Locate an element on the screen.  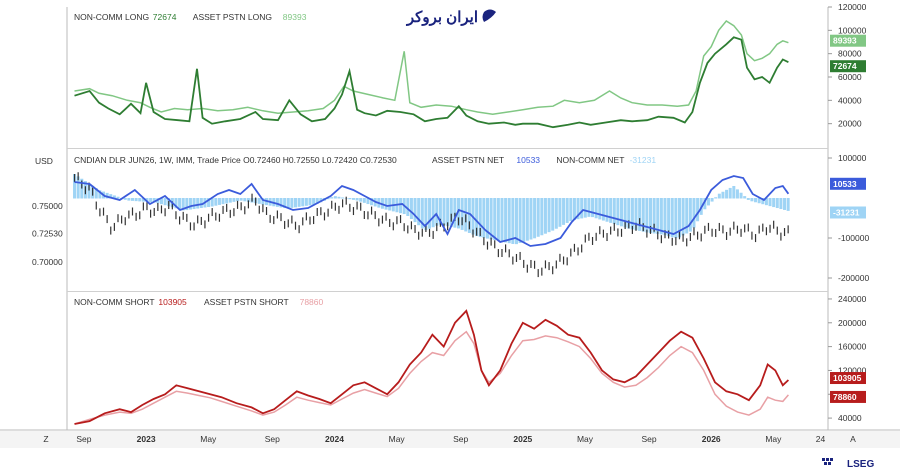
bottom-y-axis-label: 160000 is located at coordinates (852, 347).